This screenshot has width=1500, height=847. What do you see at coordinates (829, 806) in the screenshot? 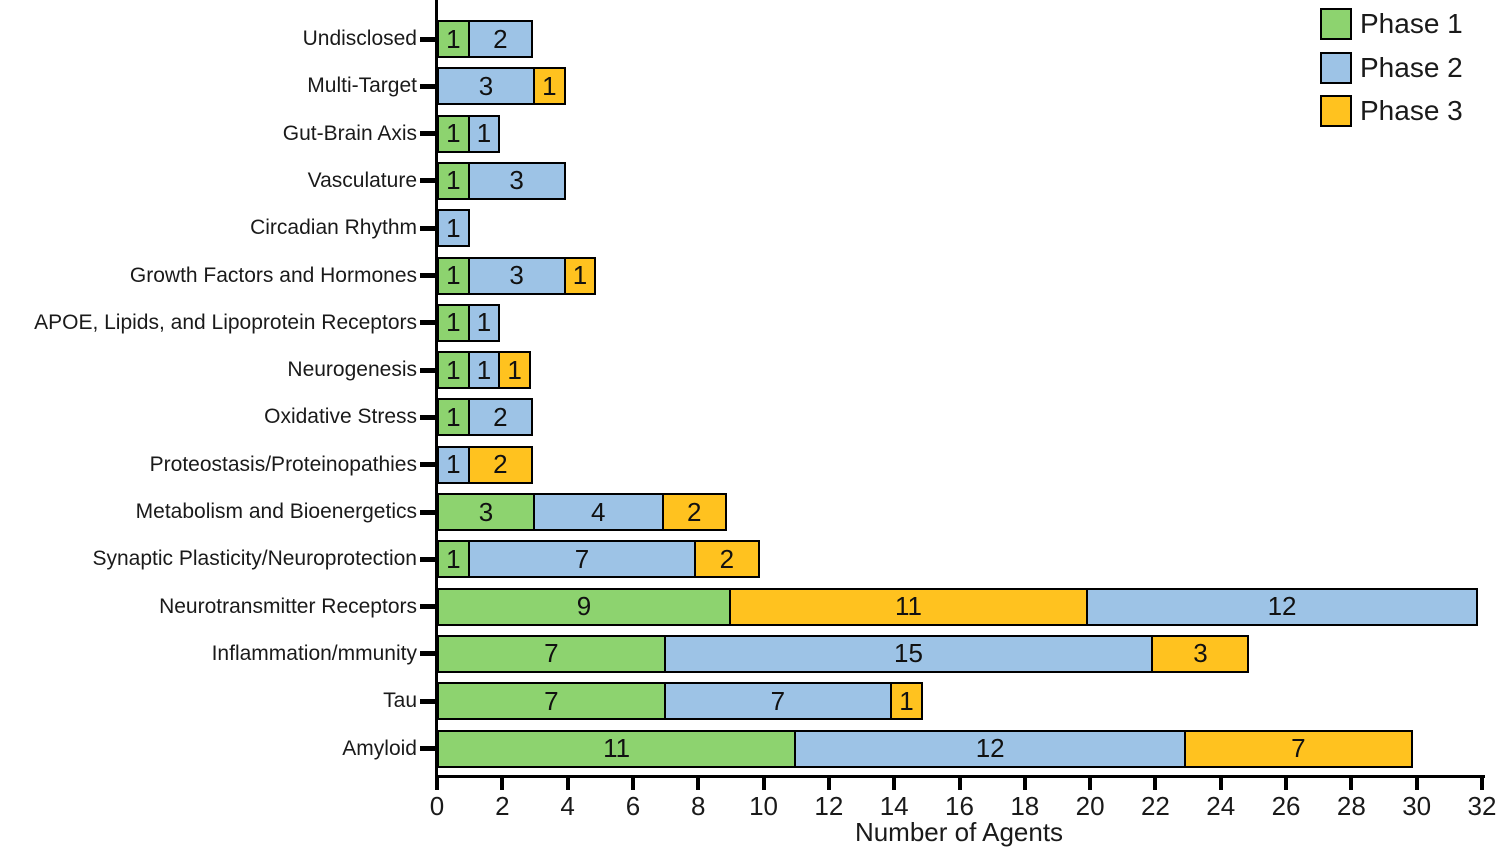
I see `x-axis-tick-label: 12` at bounding box center [829, 806].